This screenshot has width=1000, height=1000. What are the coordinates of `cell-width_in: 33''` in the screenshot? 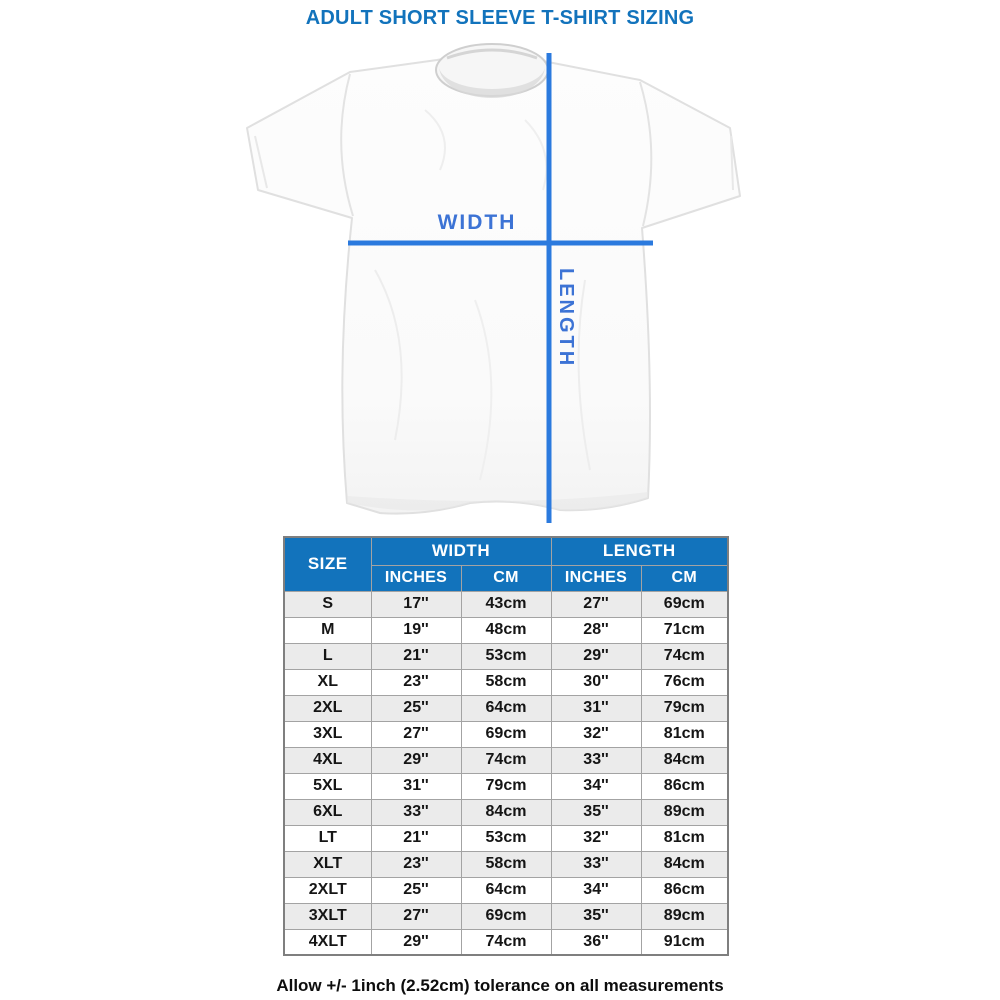 It's located at (416, 812).